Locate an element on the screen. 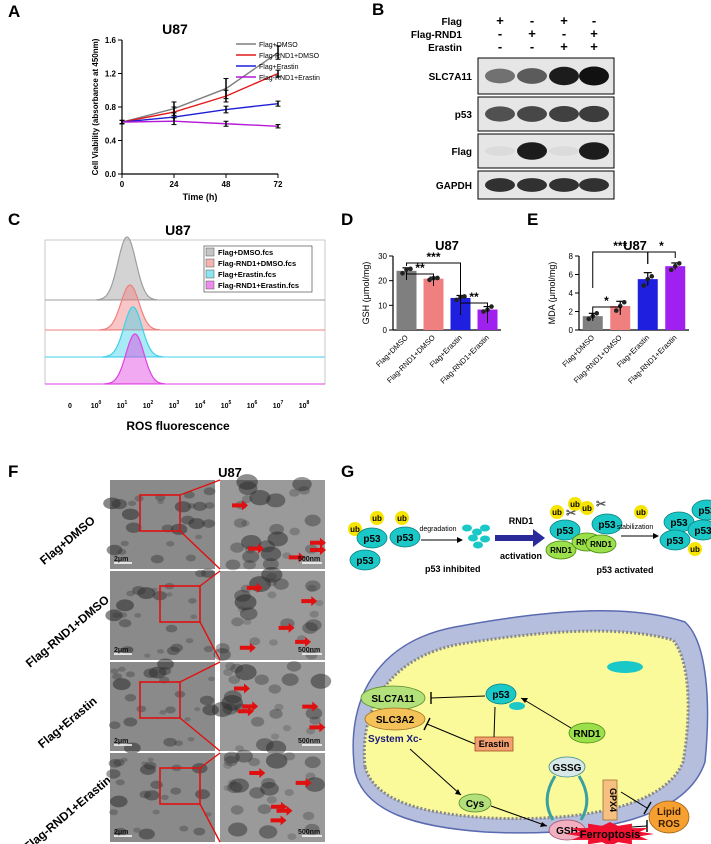 Image resolution: width=711 pixels, height=844 pixels. x-tick-label: 10⁵ is located at coordinates (226, 405).